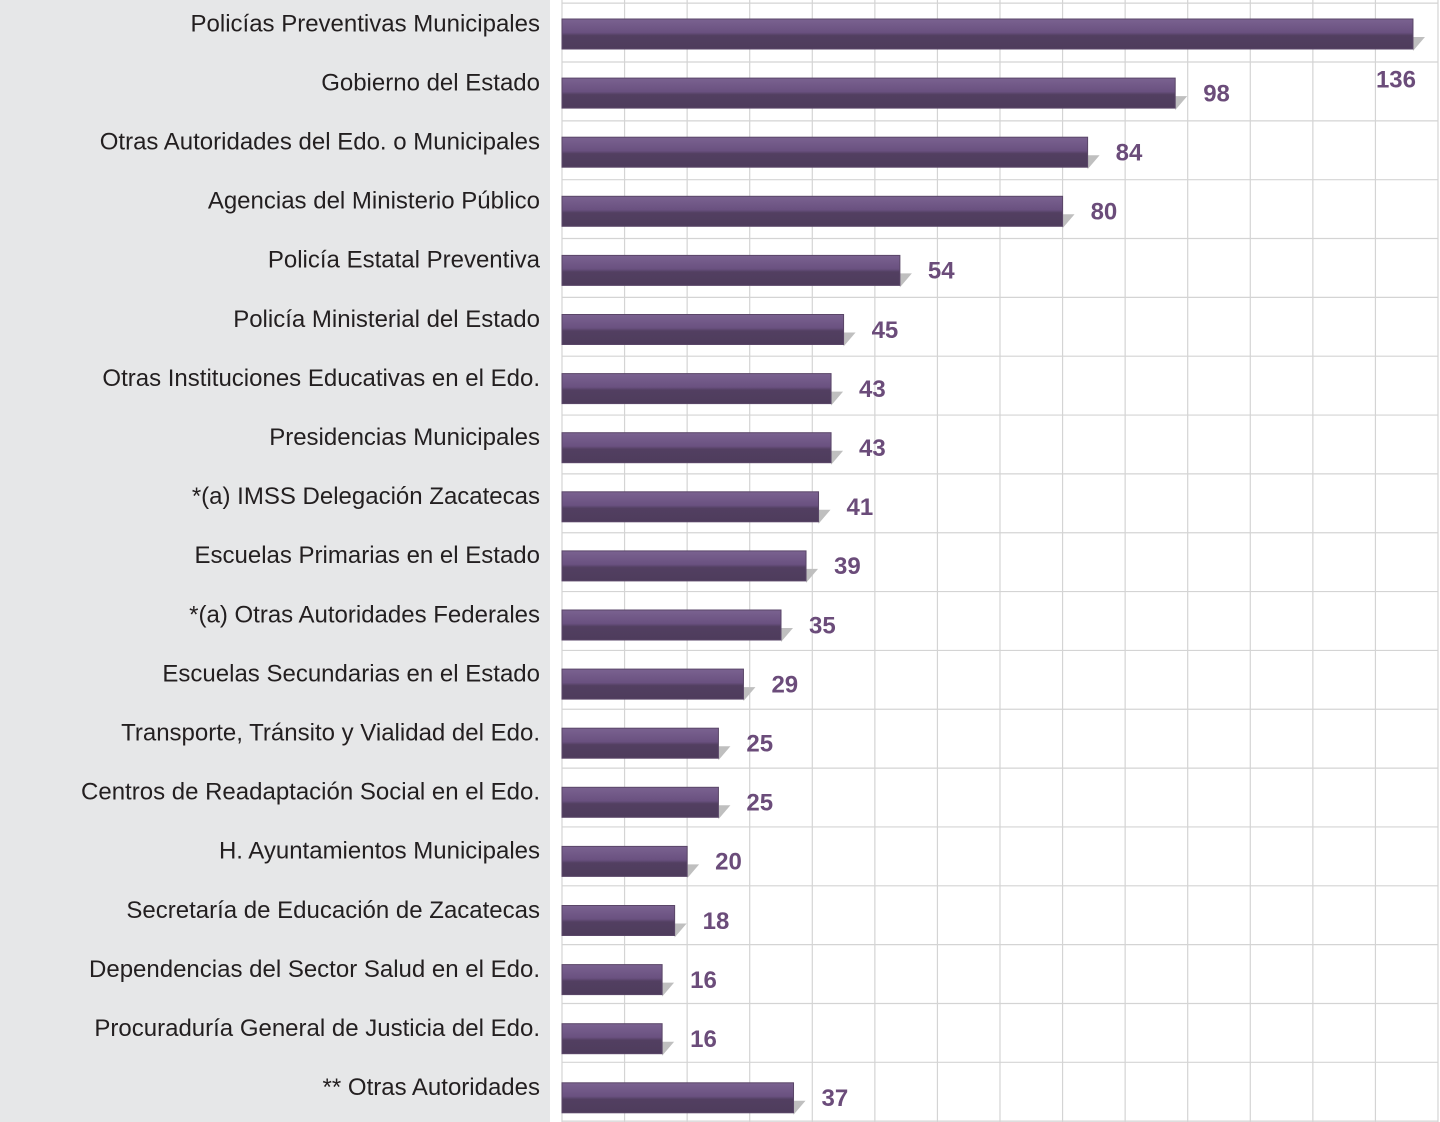 This screenshot has width=1440, height=1122. What do you see at coordinates (320, 142) in the screenshot?
I see `y-tick-label: Otras Autoridades del Edo. o Municipales` at bounding box center [320, 142].